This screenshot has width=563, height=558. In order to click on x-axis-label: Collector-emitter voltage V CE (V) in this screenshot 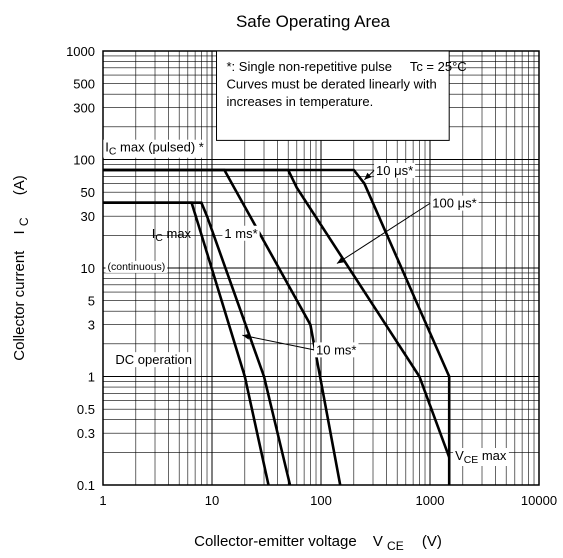, I will do `click(318, 543)`.